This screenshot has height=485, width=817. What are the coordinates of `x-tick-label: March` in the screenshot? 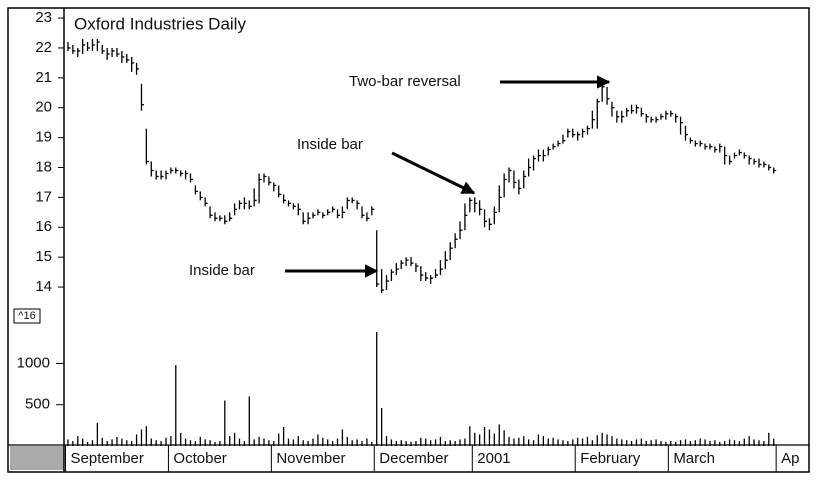 It's located at (694, 458).